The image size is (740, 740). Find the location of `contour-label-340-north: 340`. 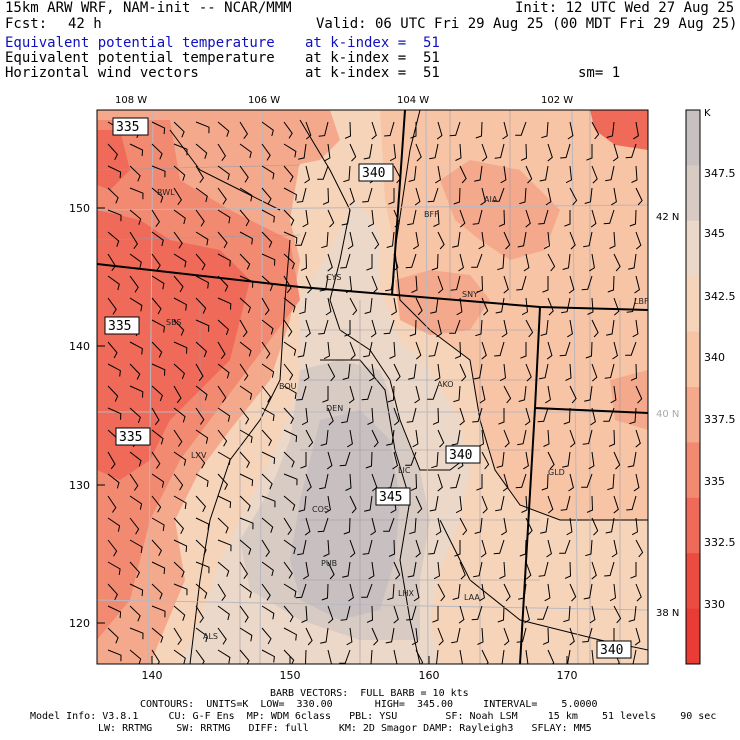

contour-label-340-north: 340 is located at coordinates (373, 173).